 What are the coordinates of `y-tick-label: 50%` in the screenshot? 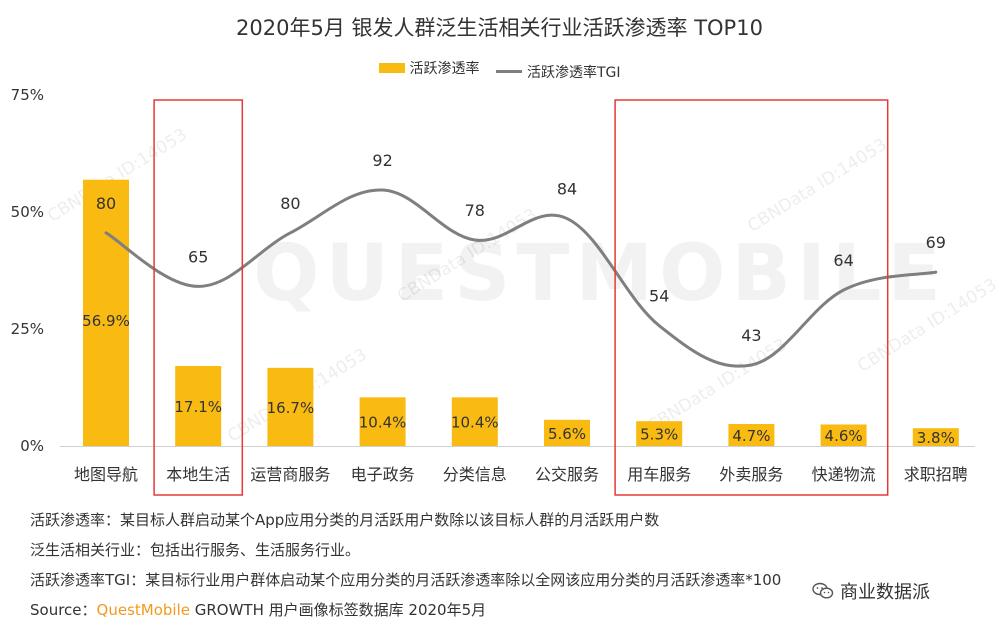 It's located at (27, 212).